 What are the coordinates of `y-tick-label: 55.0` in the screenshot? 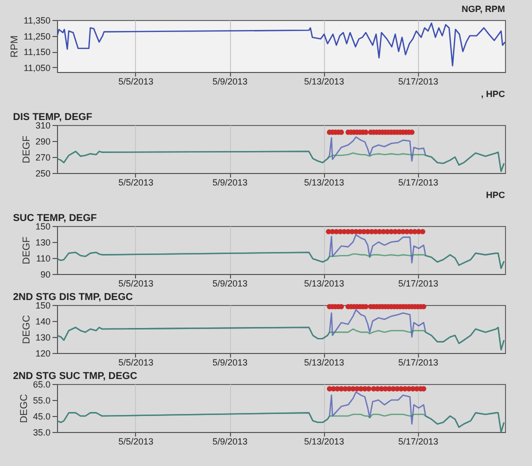 It's located at (41, 401).